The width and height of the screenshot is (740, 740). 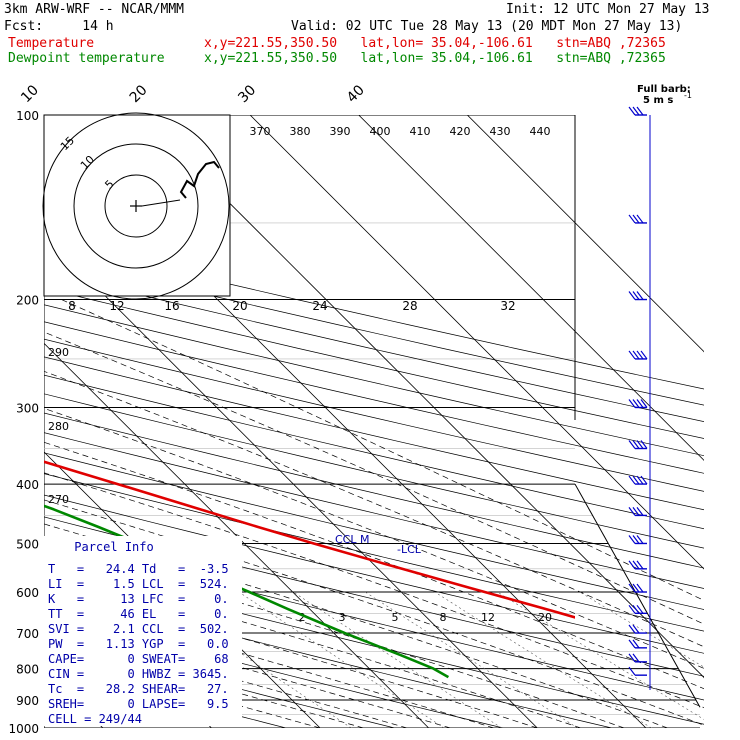 I want to click on mixing-ratio-label: 12, so click(x=488, y=617).